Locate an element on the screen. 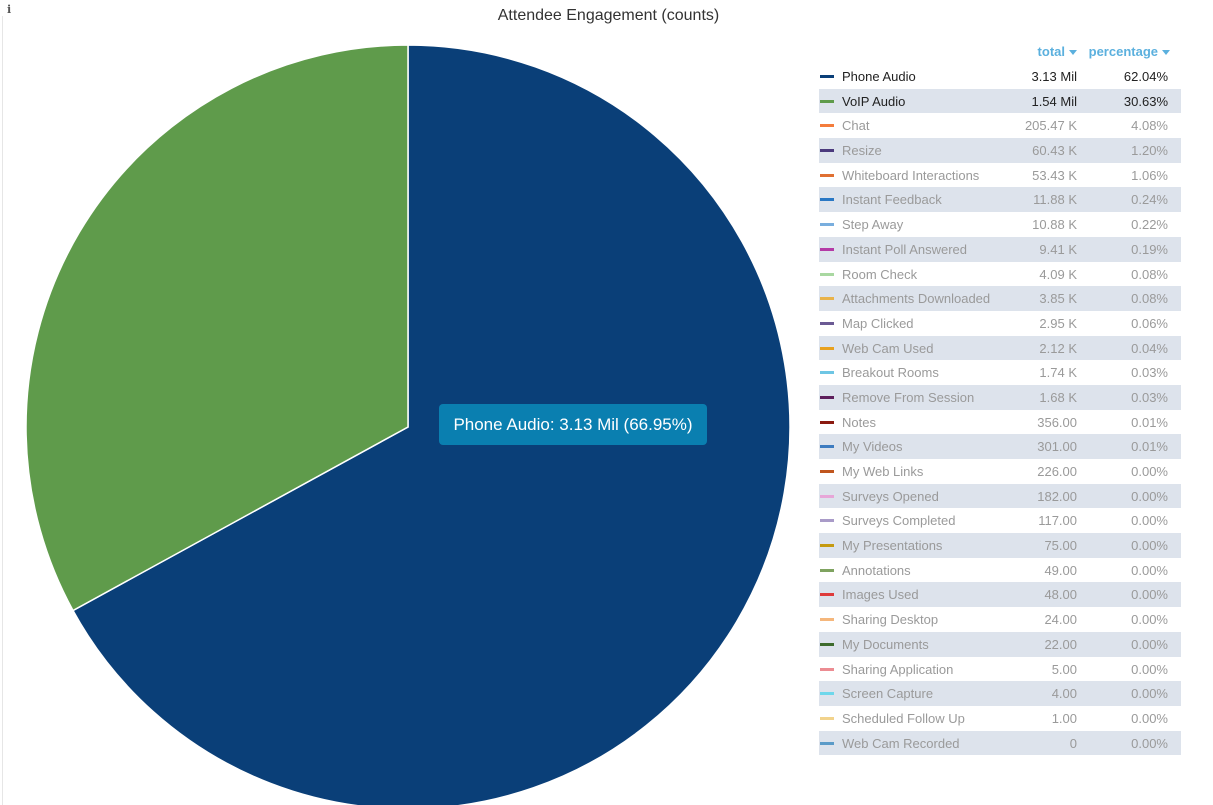 The image size is (1213, 805). legend-percentage: 0.06% is located at coordinates (1149, 323).